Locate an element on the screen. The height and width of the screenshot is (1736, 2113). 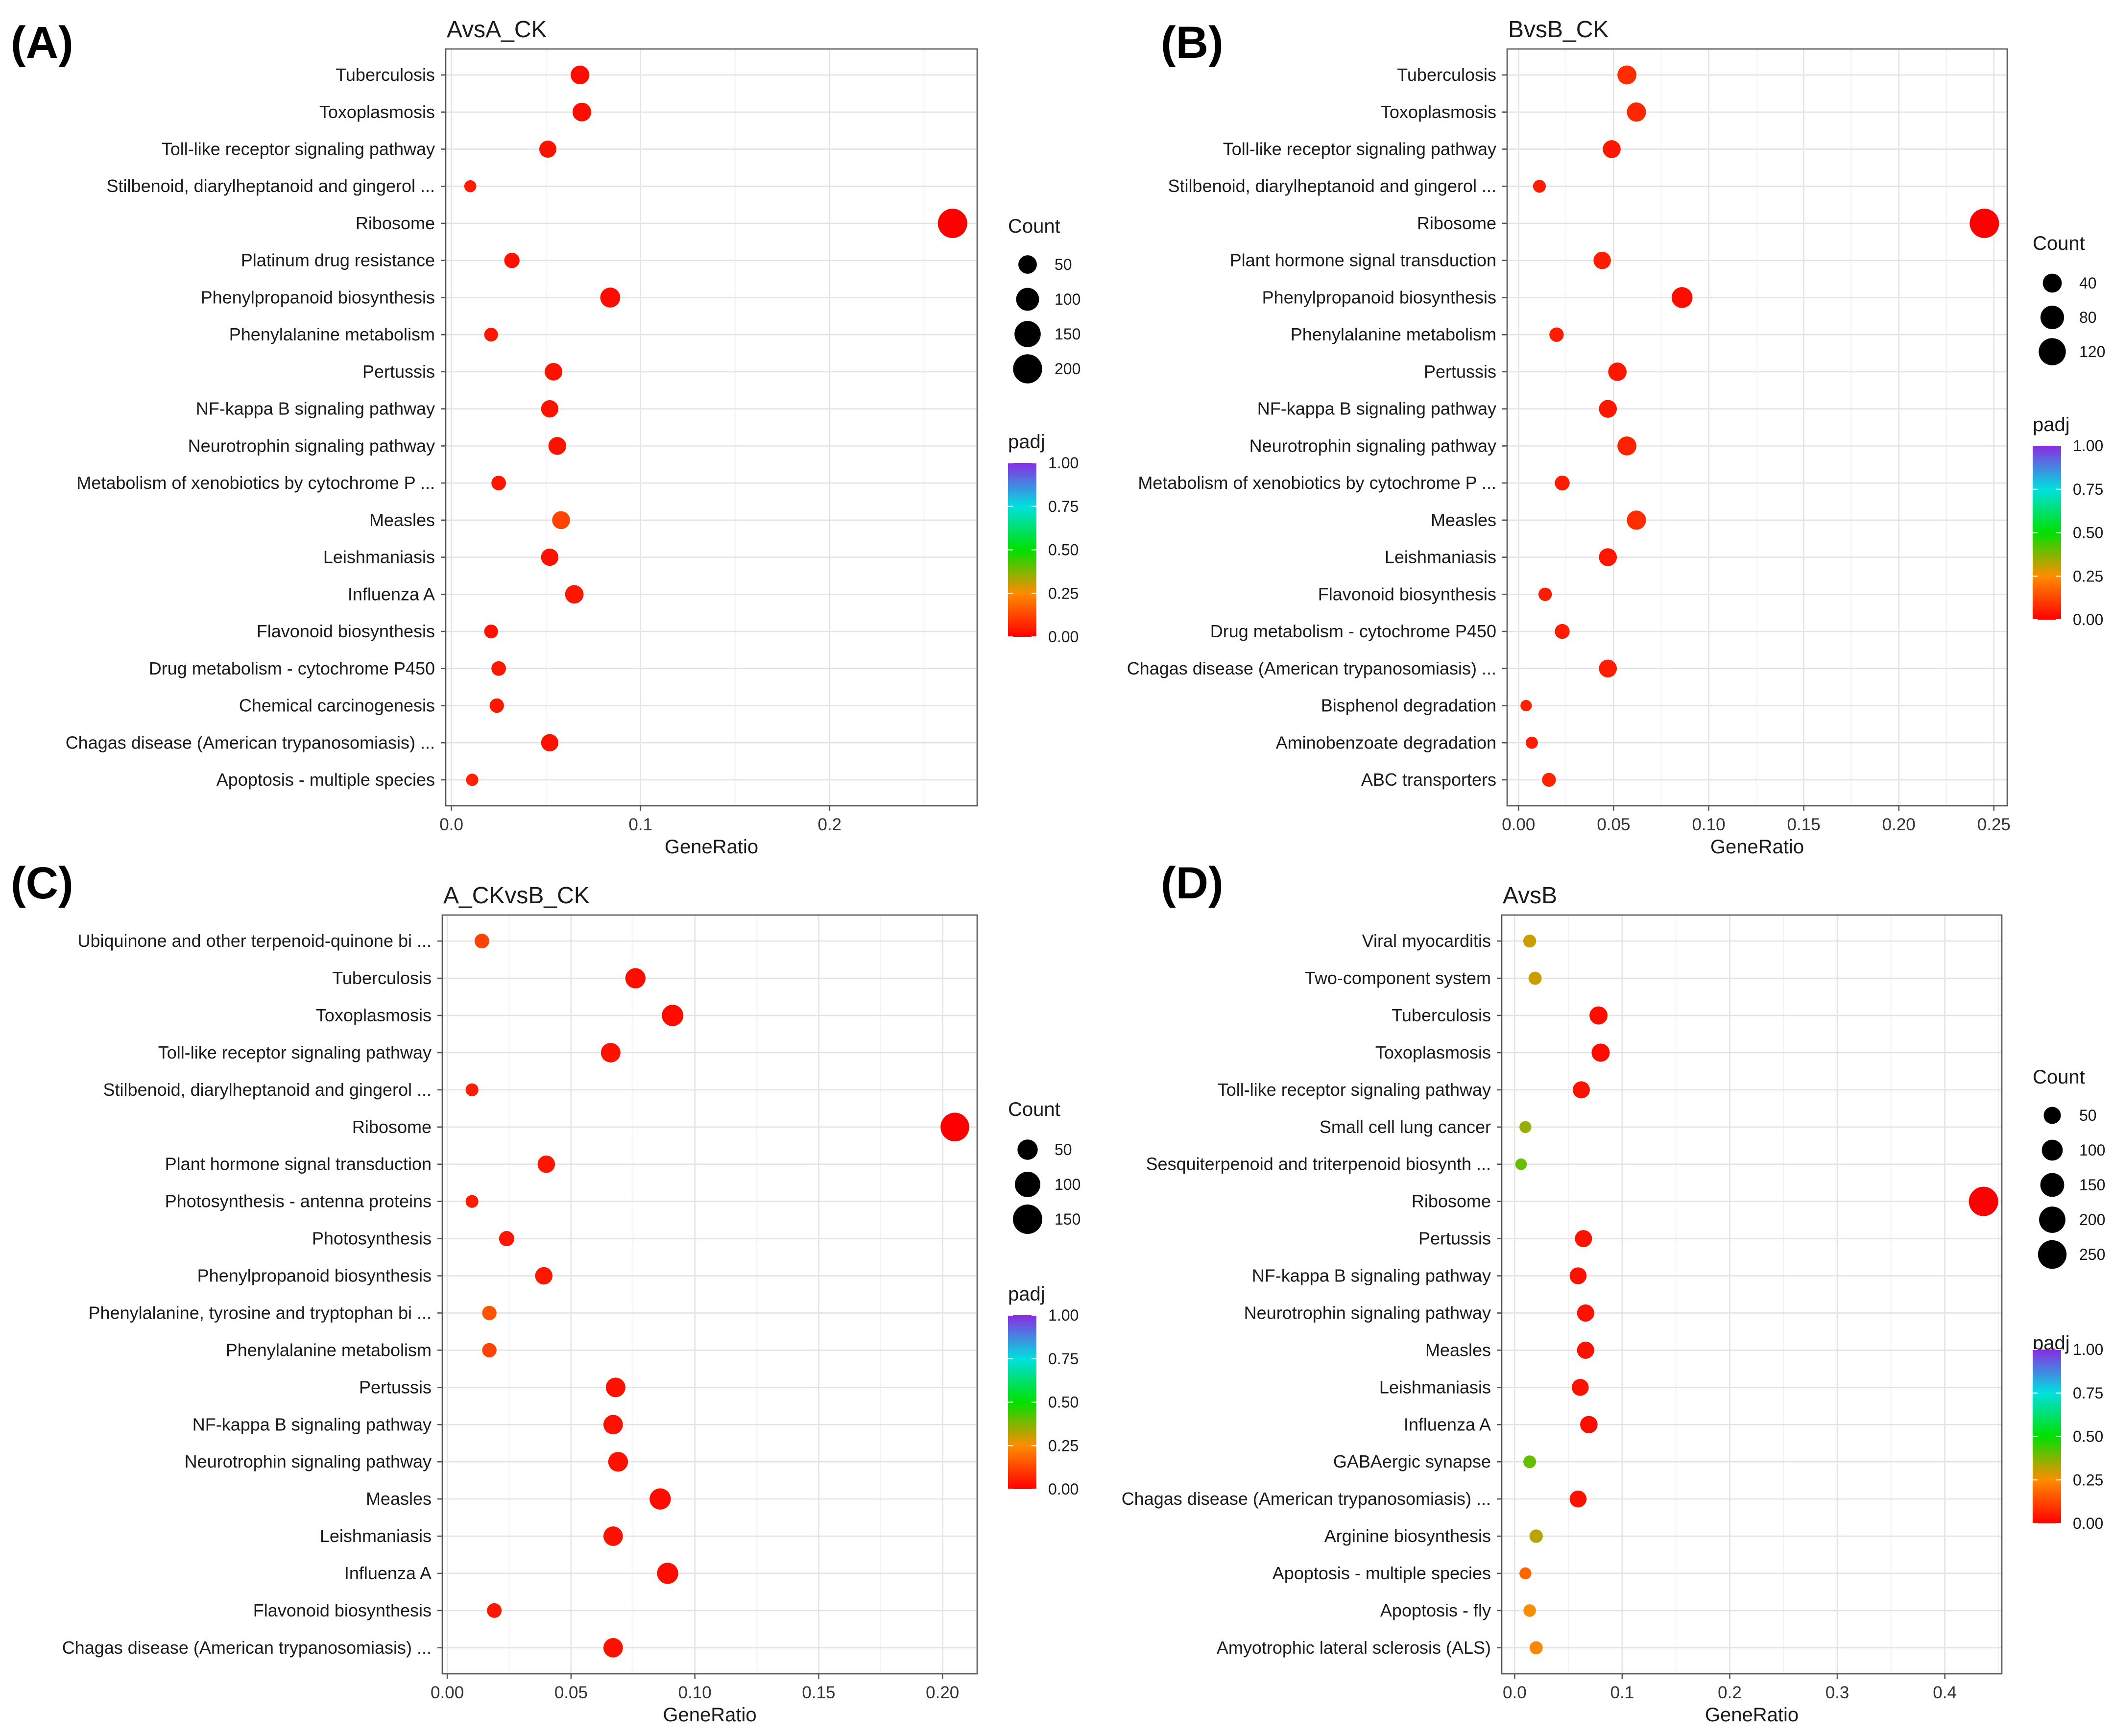
category-label: Influenza A is located at coordinates (1447, 1424).